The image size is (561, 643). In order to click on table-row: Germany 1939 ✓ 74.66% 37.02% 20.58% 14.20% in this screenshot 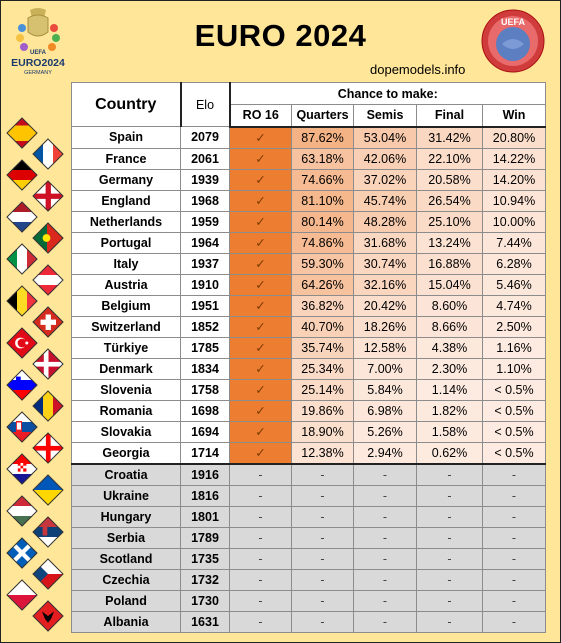, I will do `click(308, 179)`.